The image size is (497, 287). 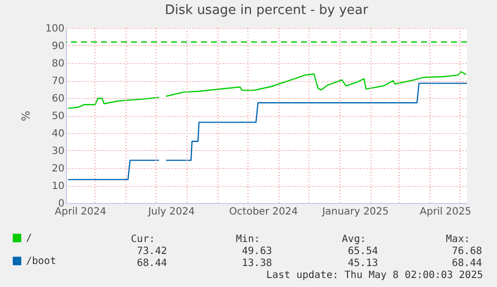 I want to click on text: 65.54, so click(x=363, y=251).